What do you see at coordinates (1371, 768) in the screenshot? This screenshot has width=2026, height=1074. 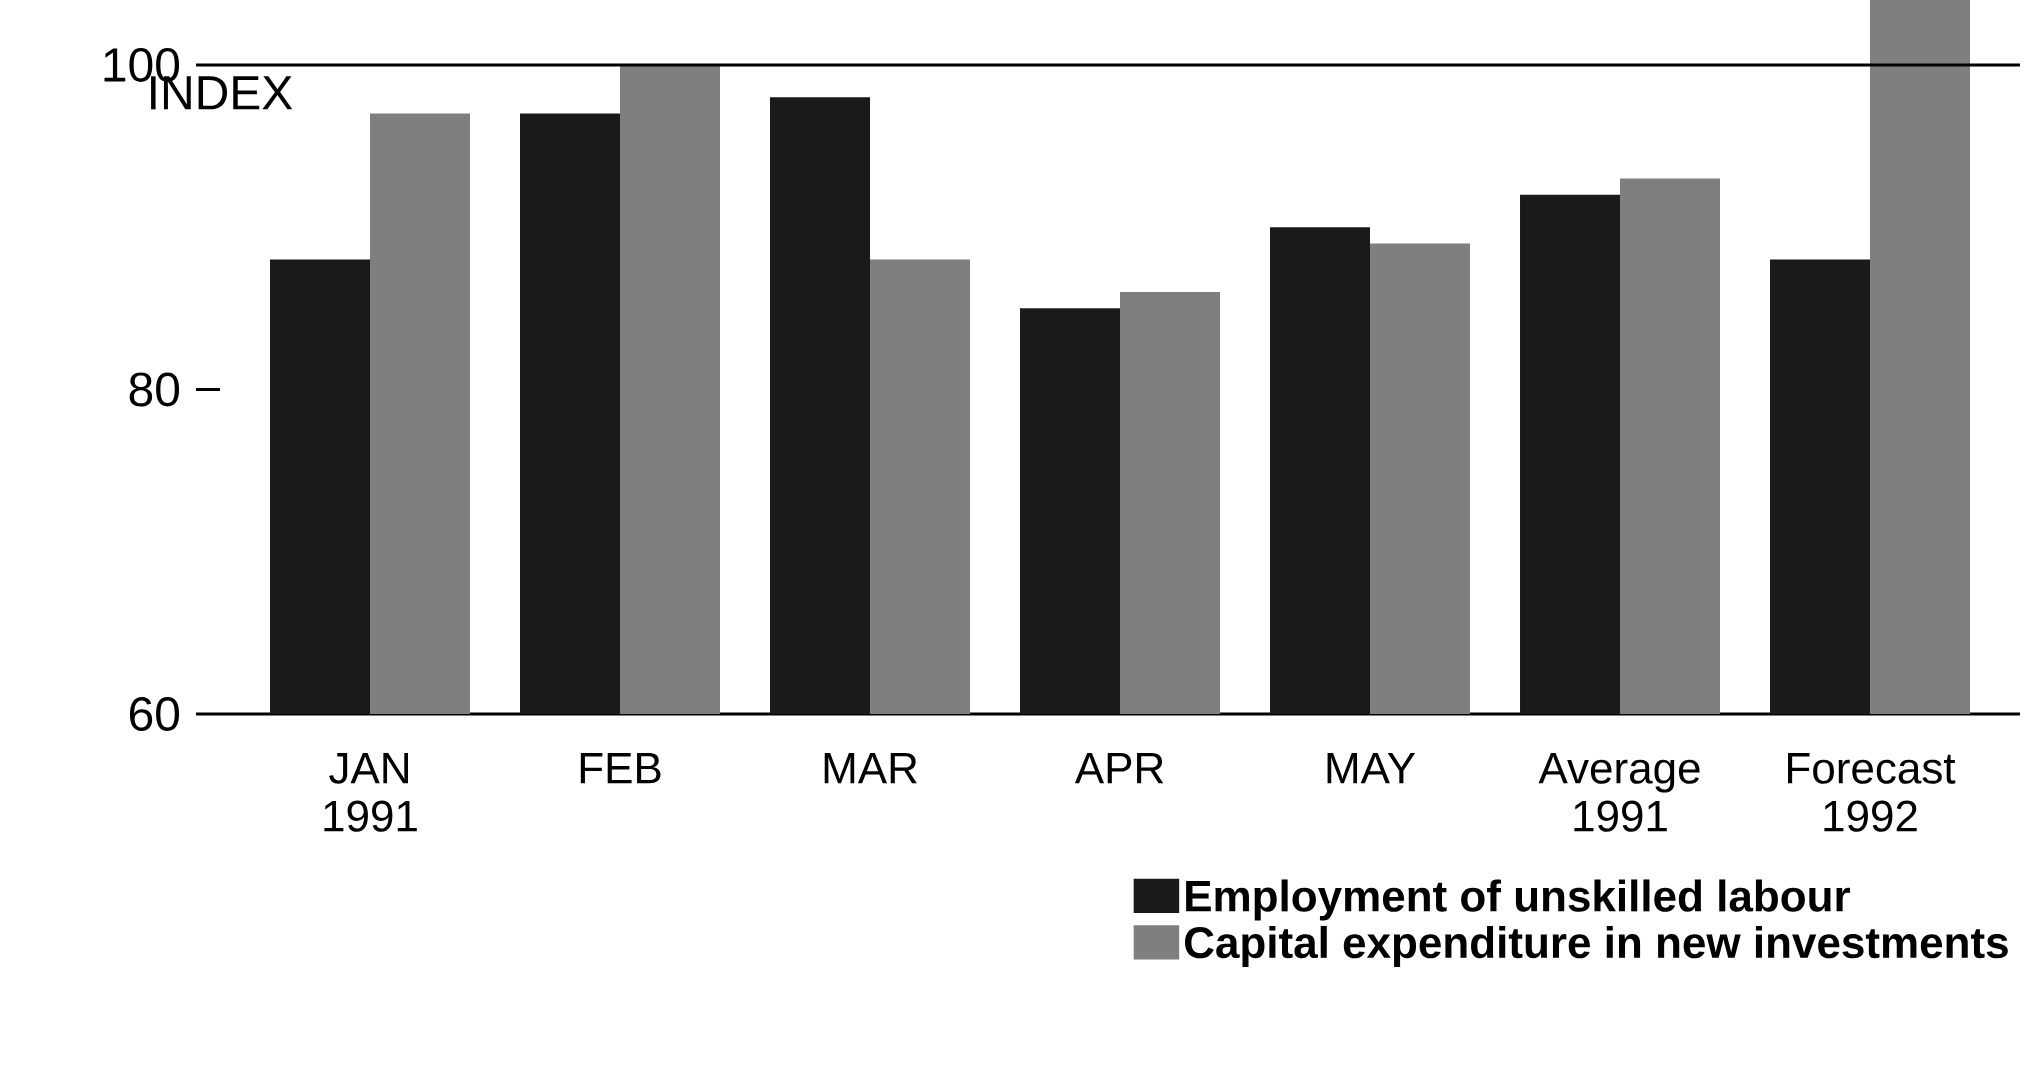 I see `x-tick-label: MAY` at bounding box center [1371, 768].